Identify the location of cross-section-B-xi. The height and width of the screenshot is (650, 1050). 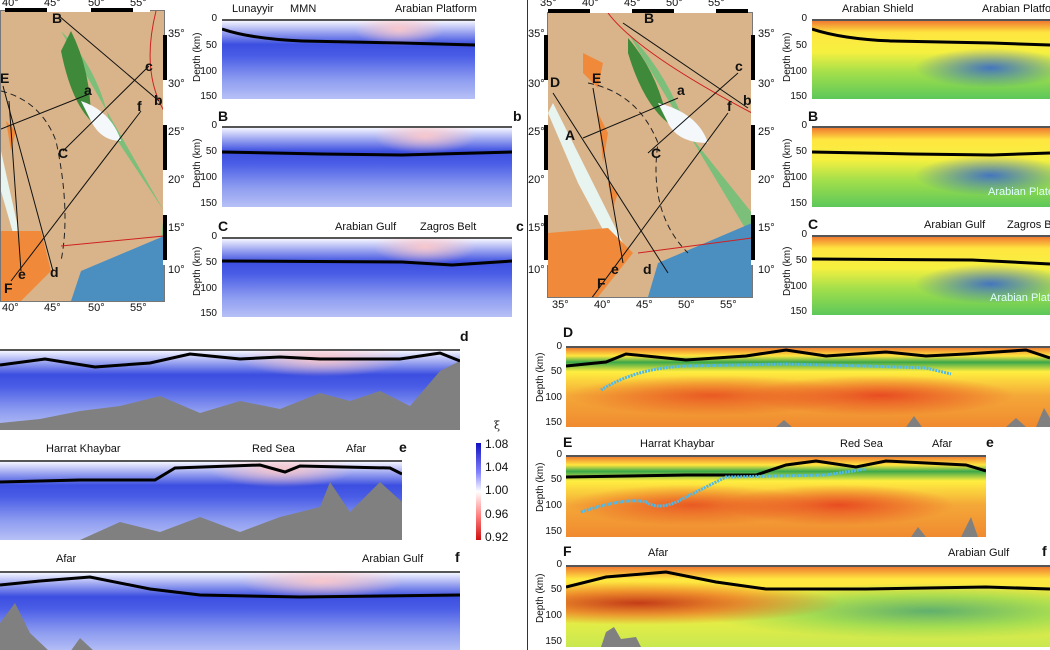
(367, 166).